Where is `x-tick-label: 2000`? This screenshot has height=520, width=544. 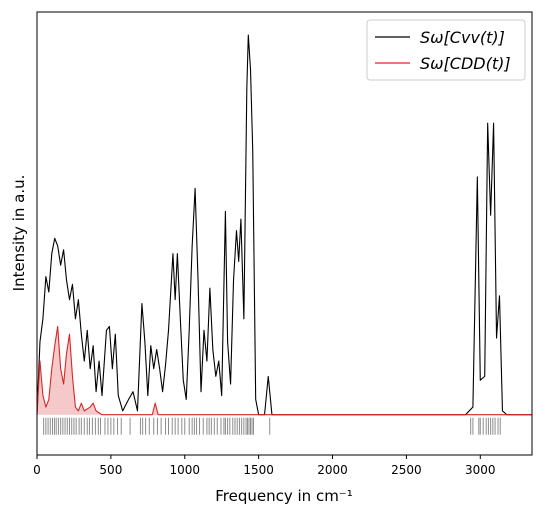 x-tick-label: 2000 is located at coordinates (332, 470).